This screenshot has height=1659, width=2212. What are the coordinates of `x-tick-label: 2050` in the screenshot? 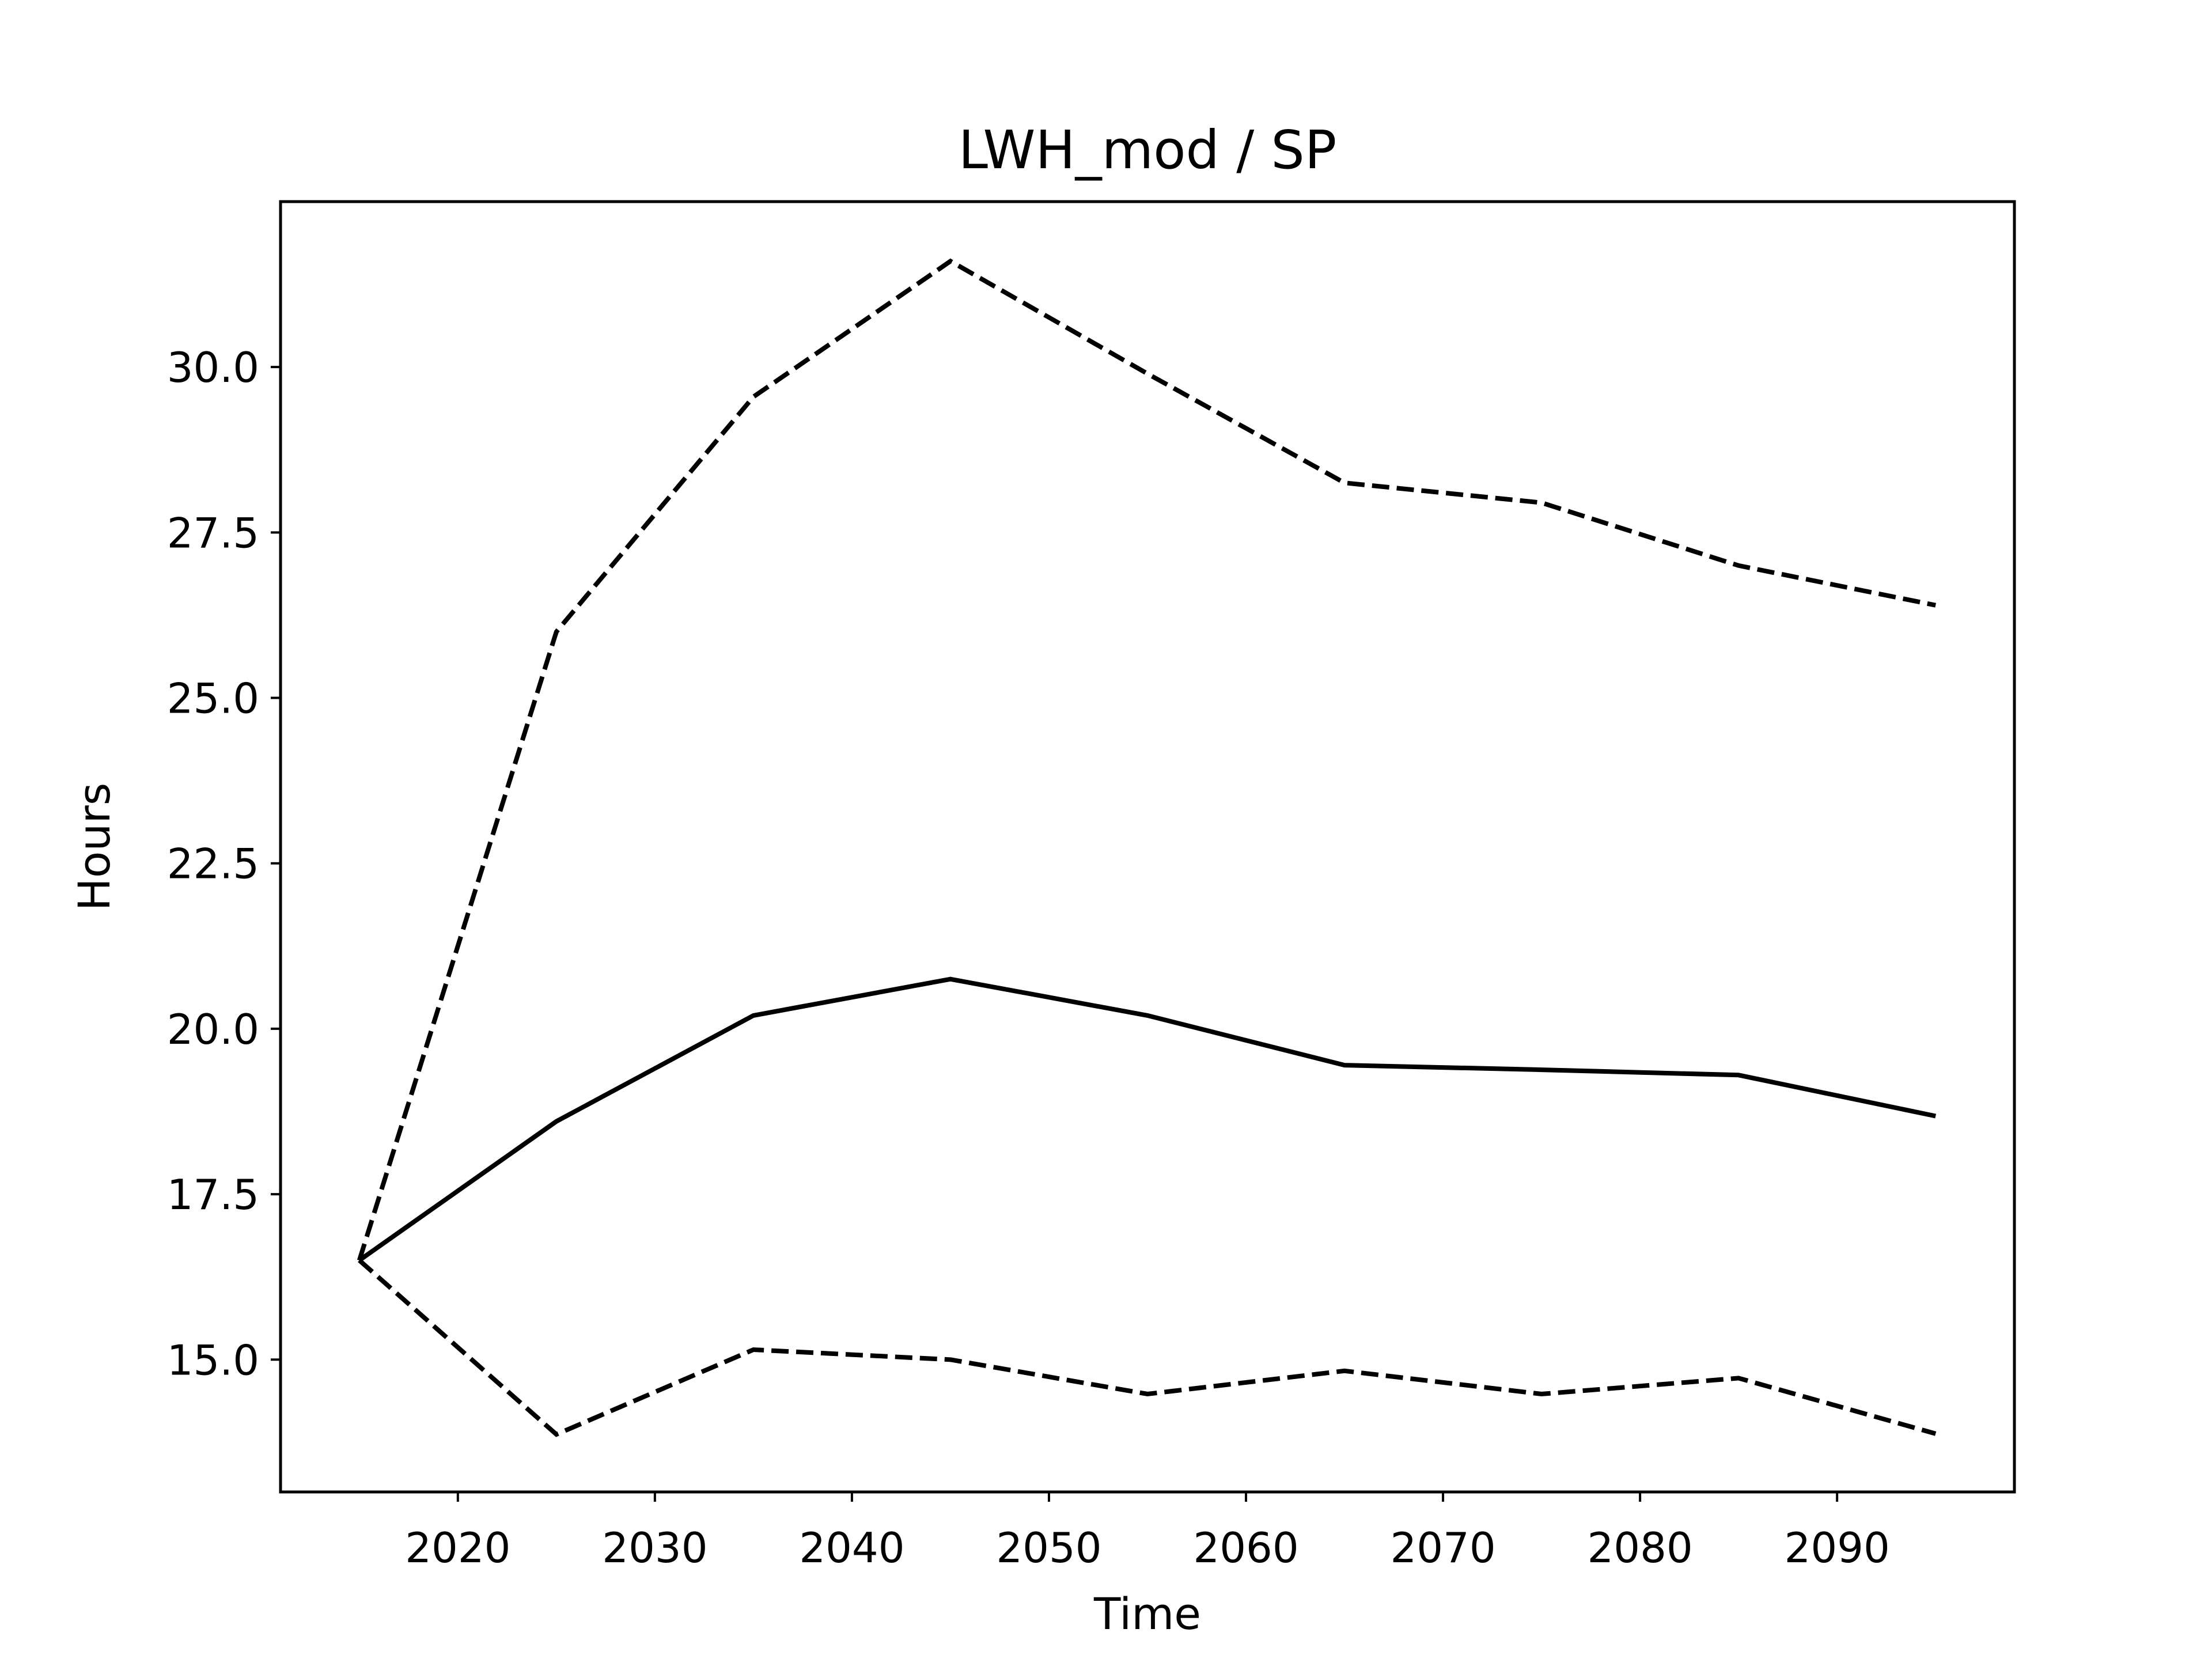 It's located at (1048, 1548).